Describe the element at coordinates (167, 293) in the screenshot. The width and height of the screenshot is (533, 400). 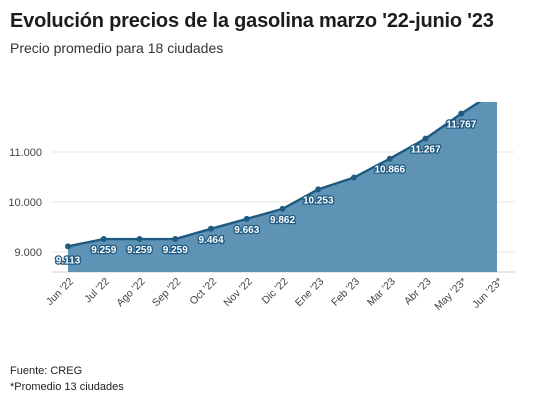
I see `x-tick-label: Sep '22` at that location.